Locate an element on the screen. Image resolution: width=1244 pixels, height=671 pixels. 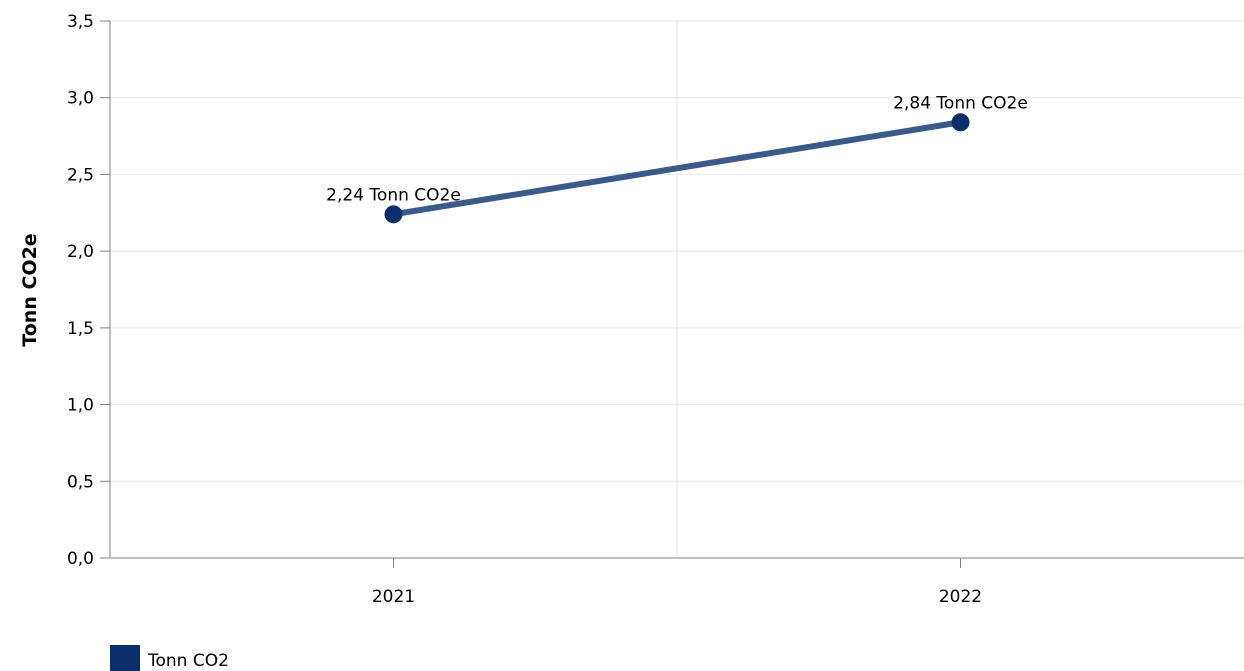
legend-label: Tonn CO2 is located at coordinates (188, 661).